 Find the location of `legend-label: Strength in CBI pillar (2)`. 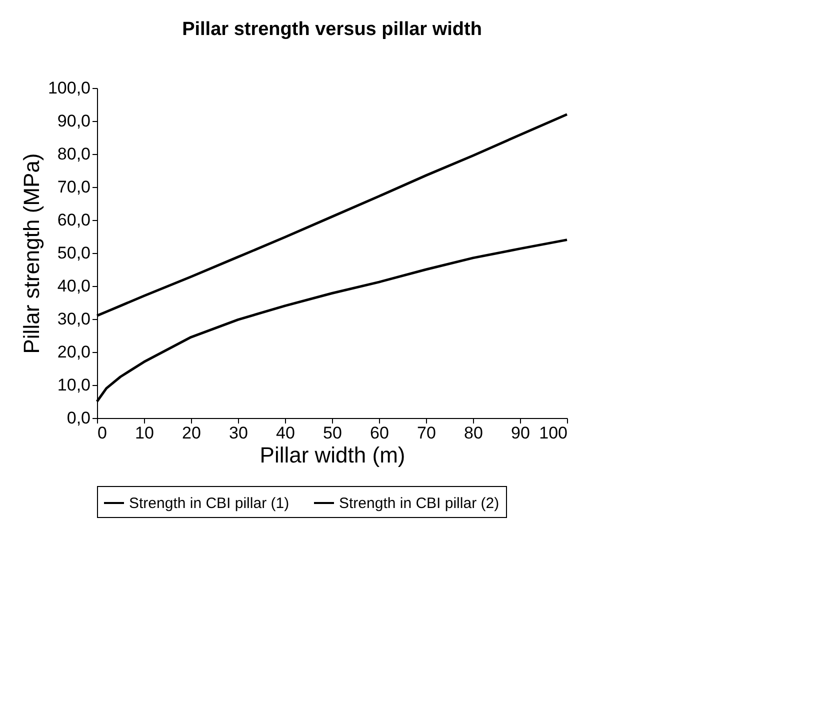

legend-label: Strength in CBI pillar (2) is located at coordinates (419, 503).